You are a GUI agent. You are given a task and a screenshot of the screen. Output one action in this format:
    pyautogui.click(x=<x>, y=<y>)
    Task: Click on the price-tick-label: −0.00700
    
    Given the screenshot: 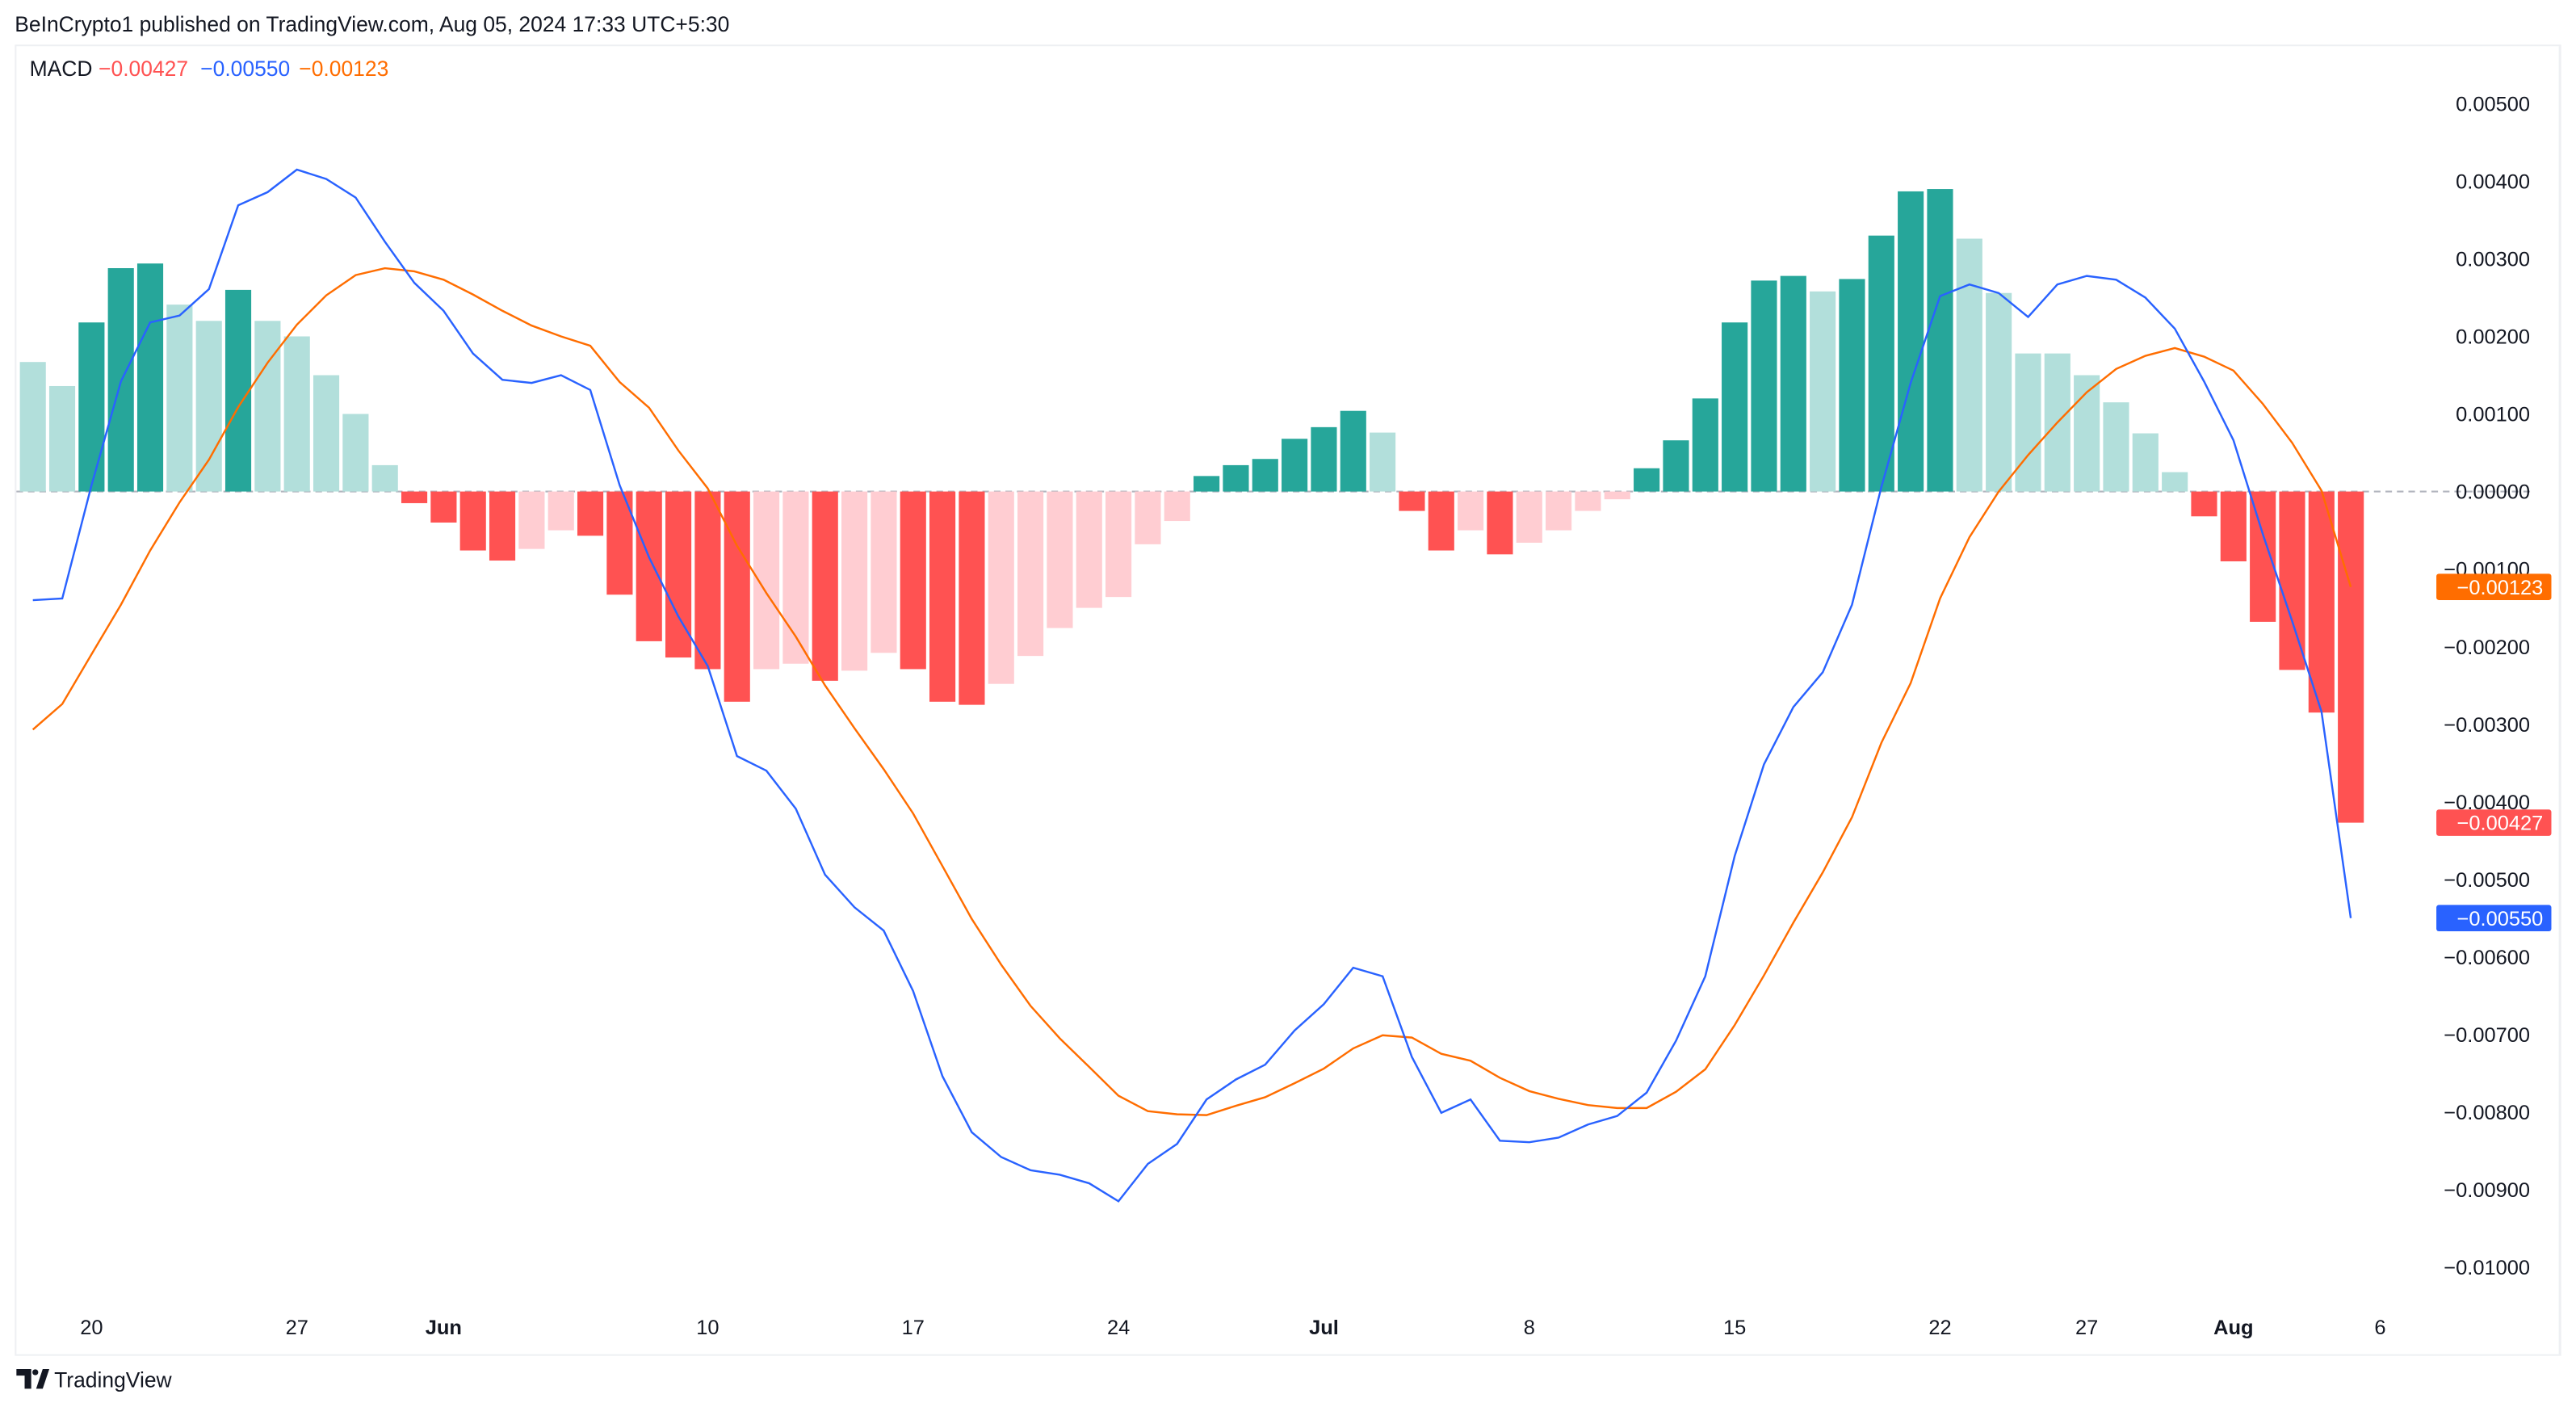 What is the action you would take?
    pyautogui.click(x=2487, y=1035)
    